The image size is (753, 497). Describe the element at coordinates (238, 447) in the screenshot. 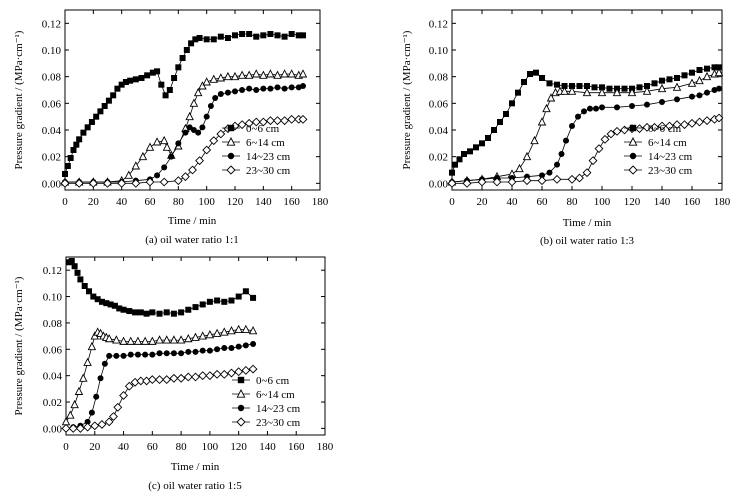

I see `x-tick-label: 120` at that location.